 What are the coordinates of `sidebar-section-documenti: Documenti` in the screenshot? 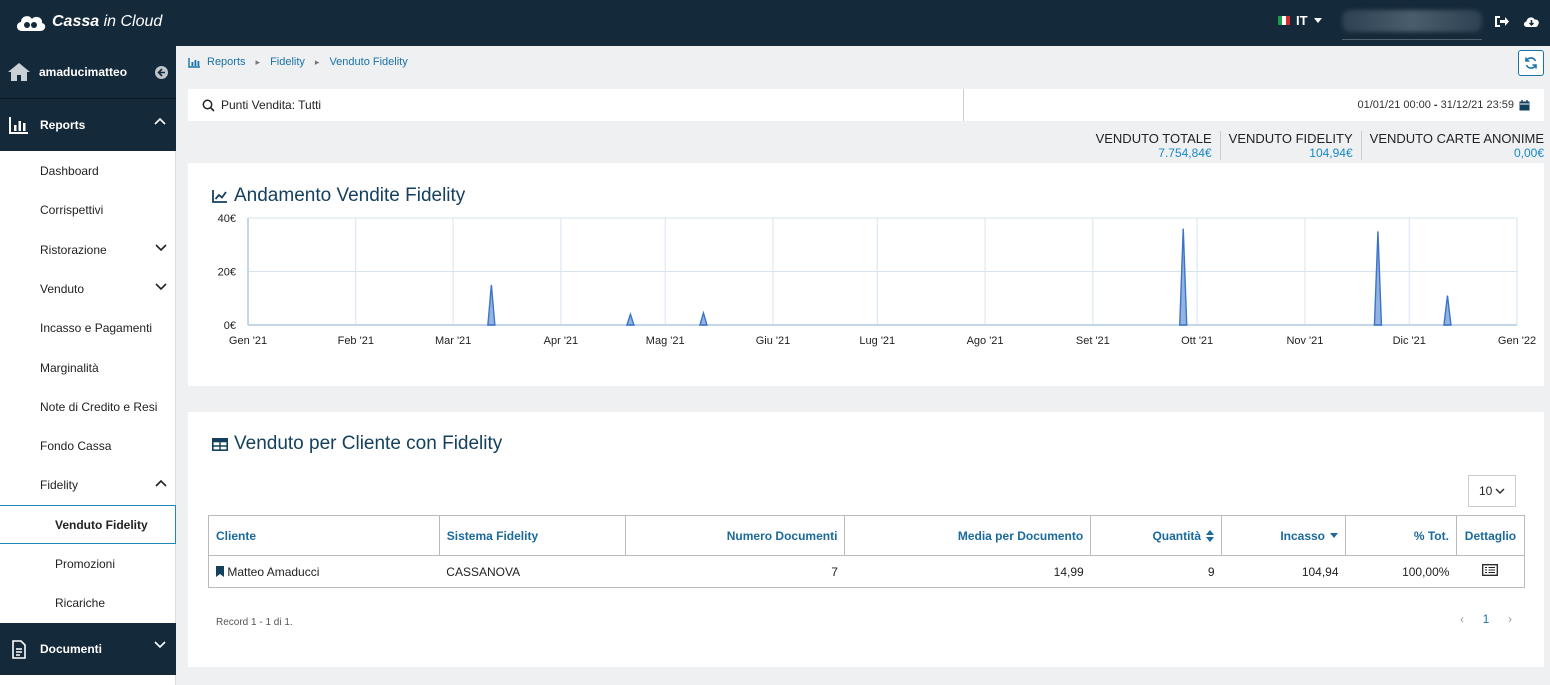 It's located at (88, 649).